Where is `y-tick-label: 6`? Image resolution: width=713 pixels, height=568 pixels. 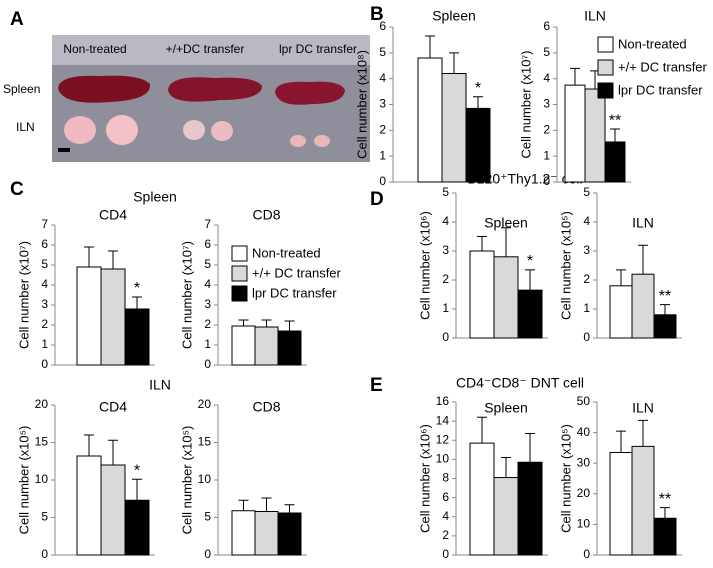 y-tick-label: 6 is located at coordinates (546, 26).